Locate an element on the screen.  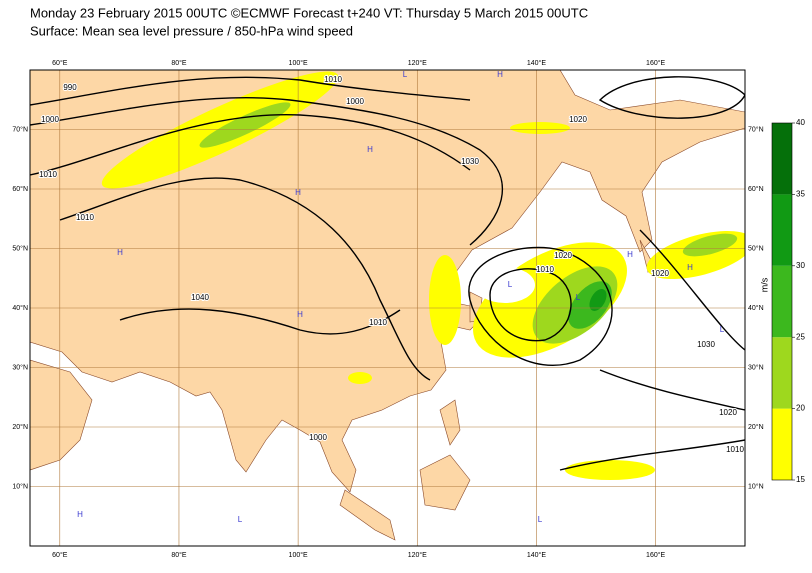
colorbar: 15 20 25 30 35 40 is located at coordinates (788, 301).